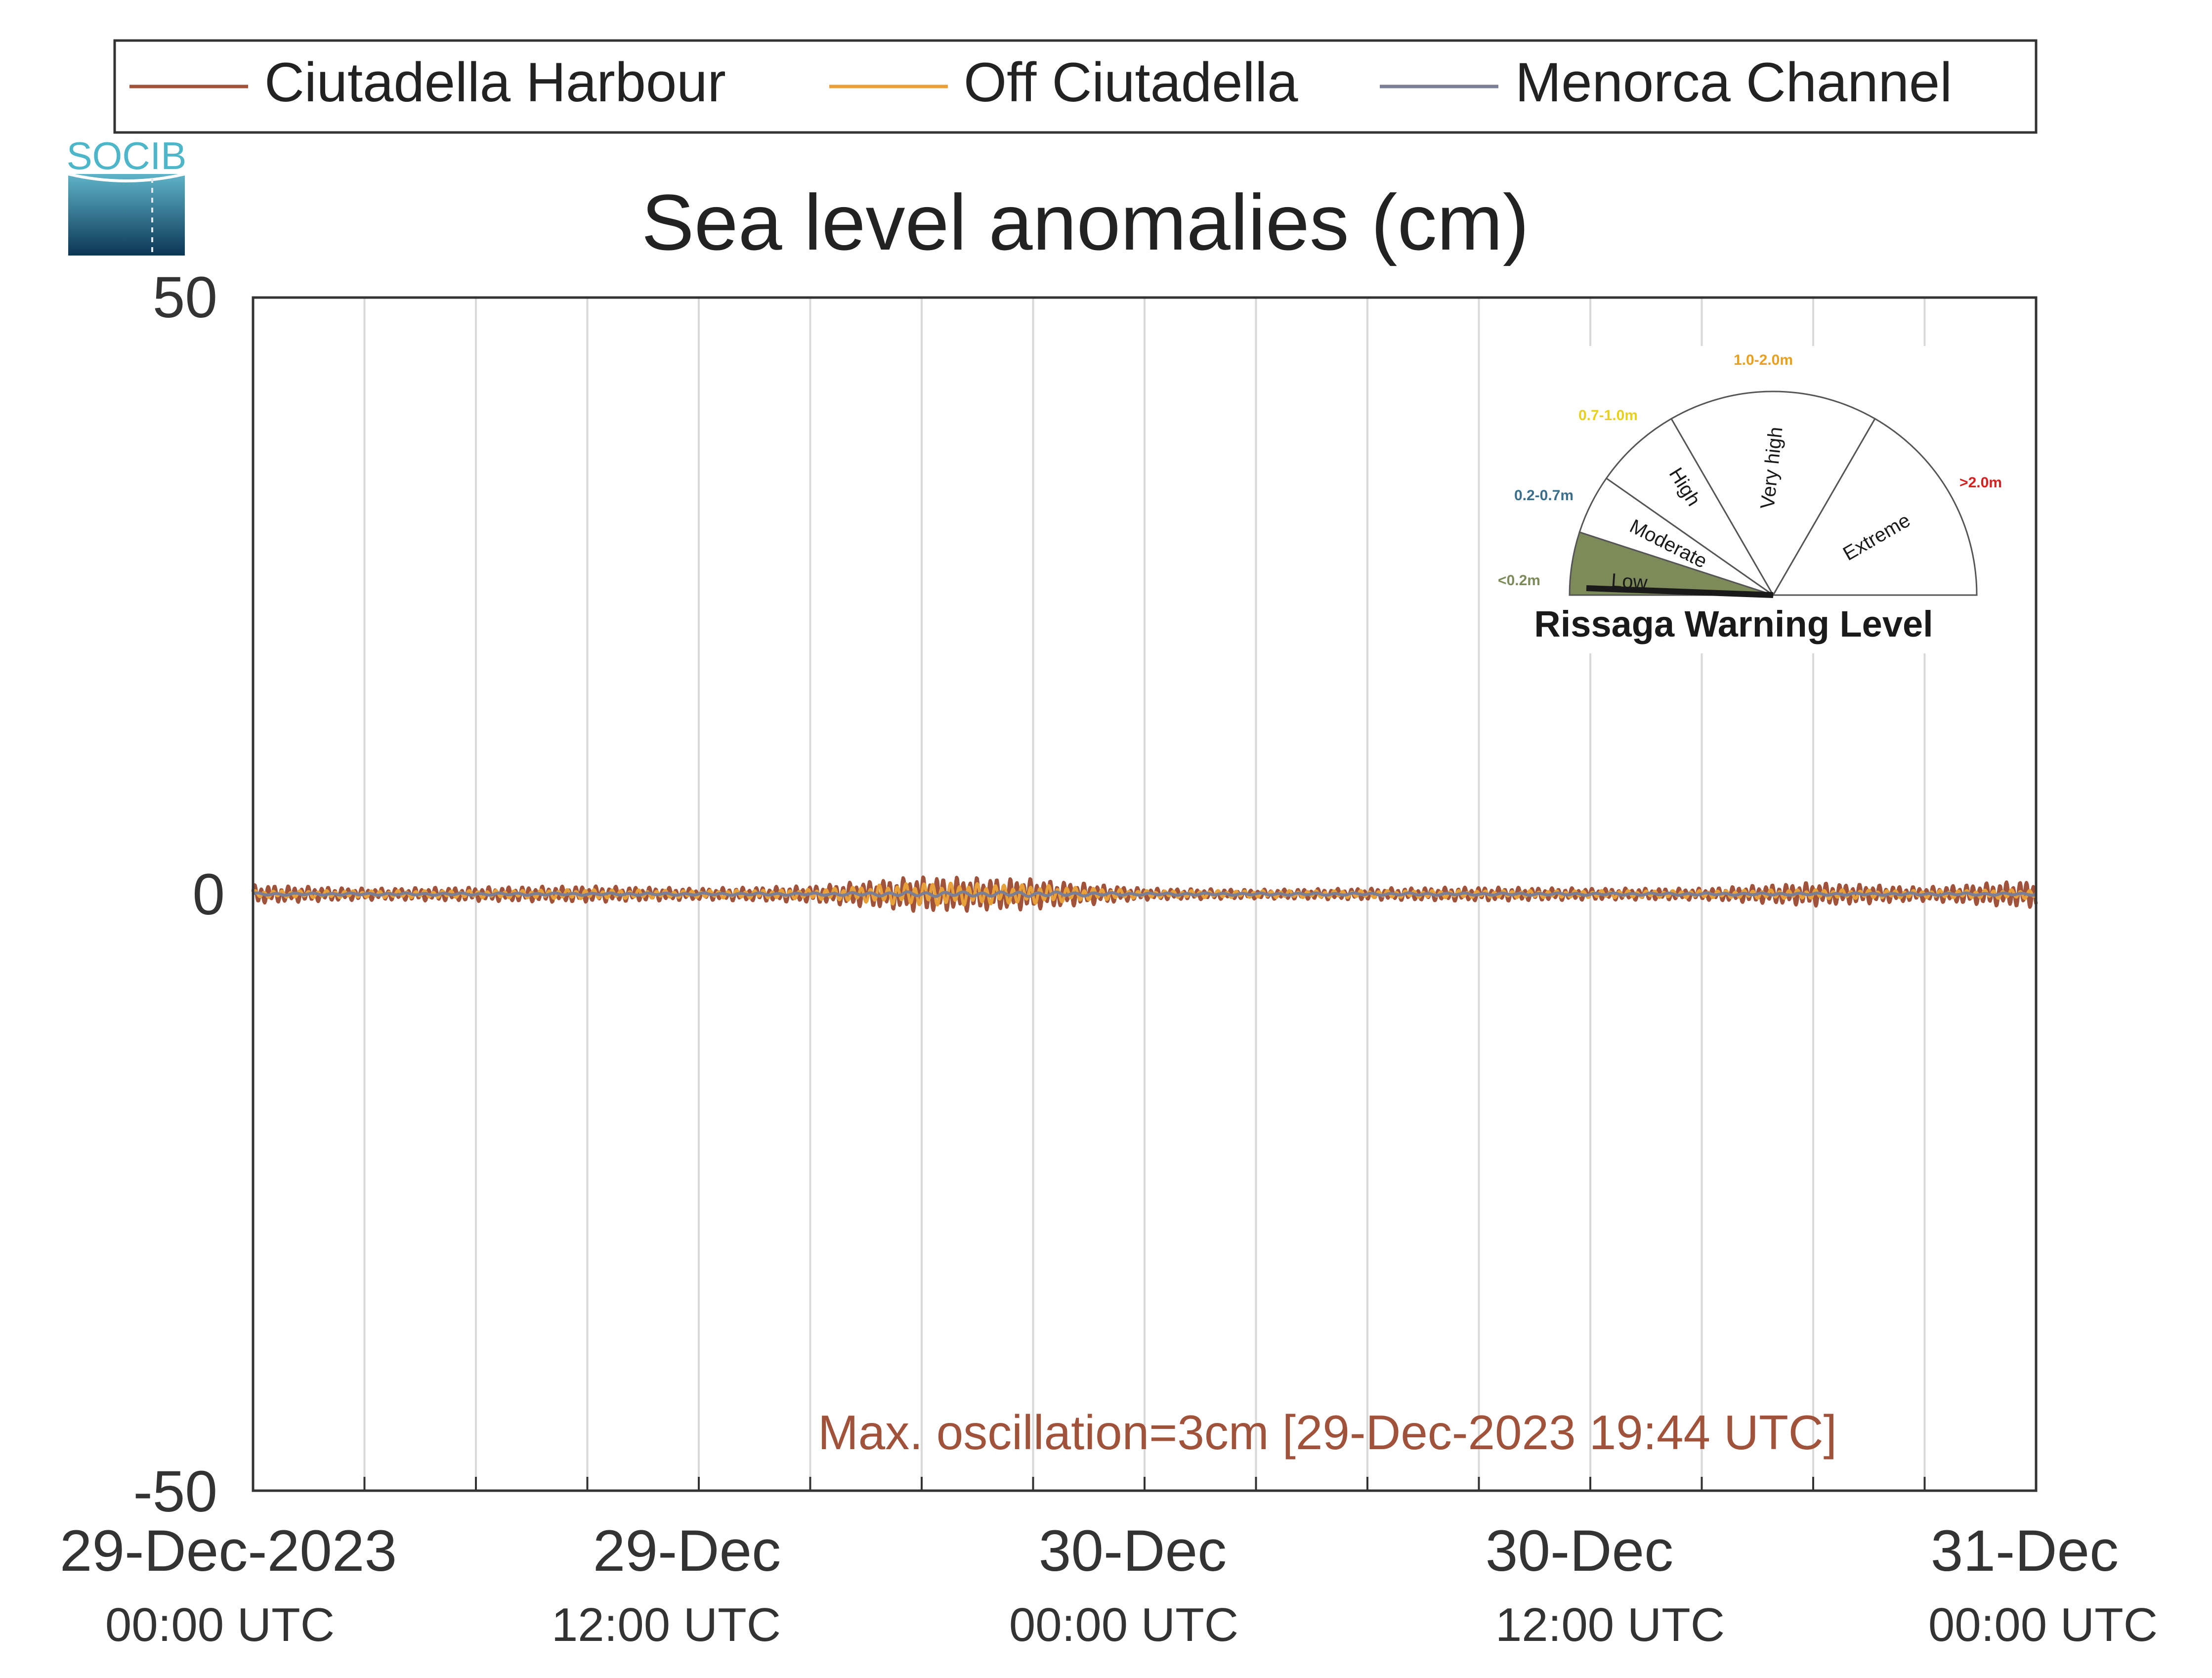 Image resolution: width=2212 pixels, height=1678 pixels. I want to click on x-tick-time-0: 00:00 UTC, so click(220, 1624).